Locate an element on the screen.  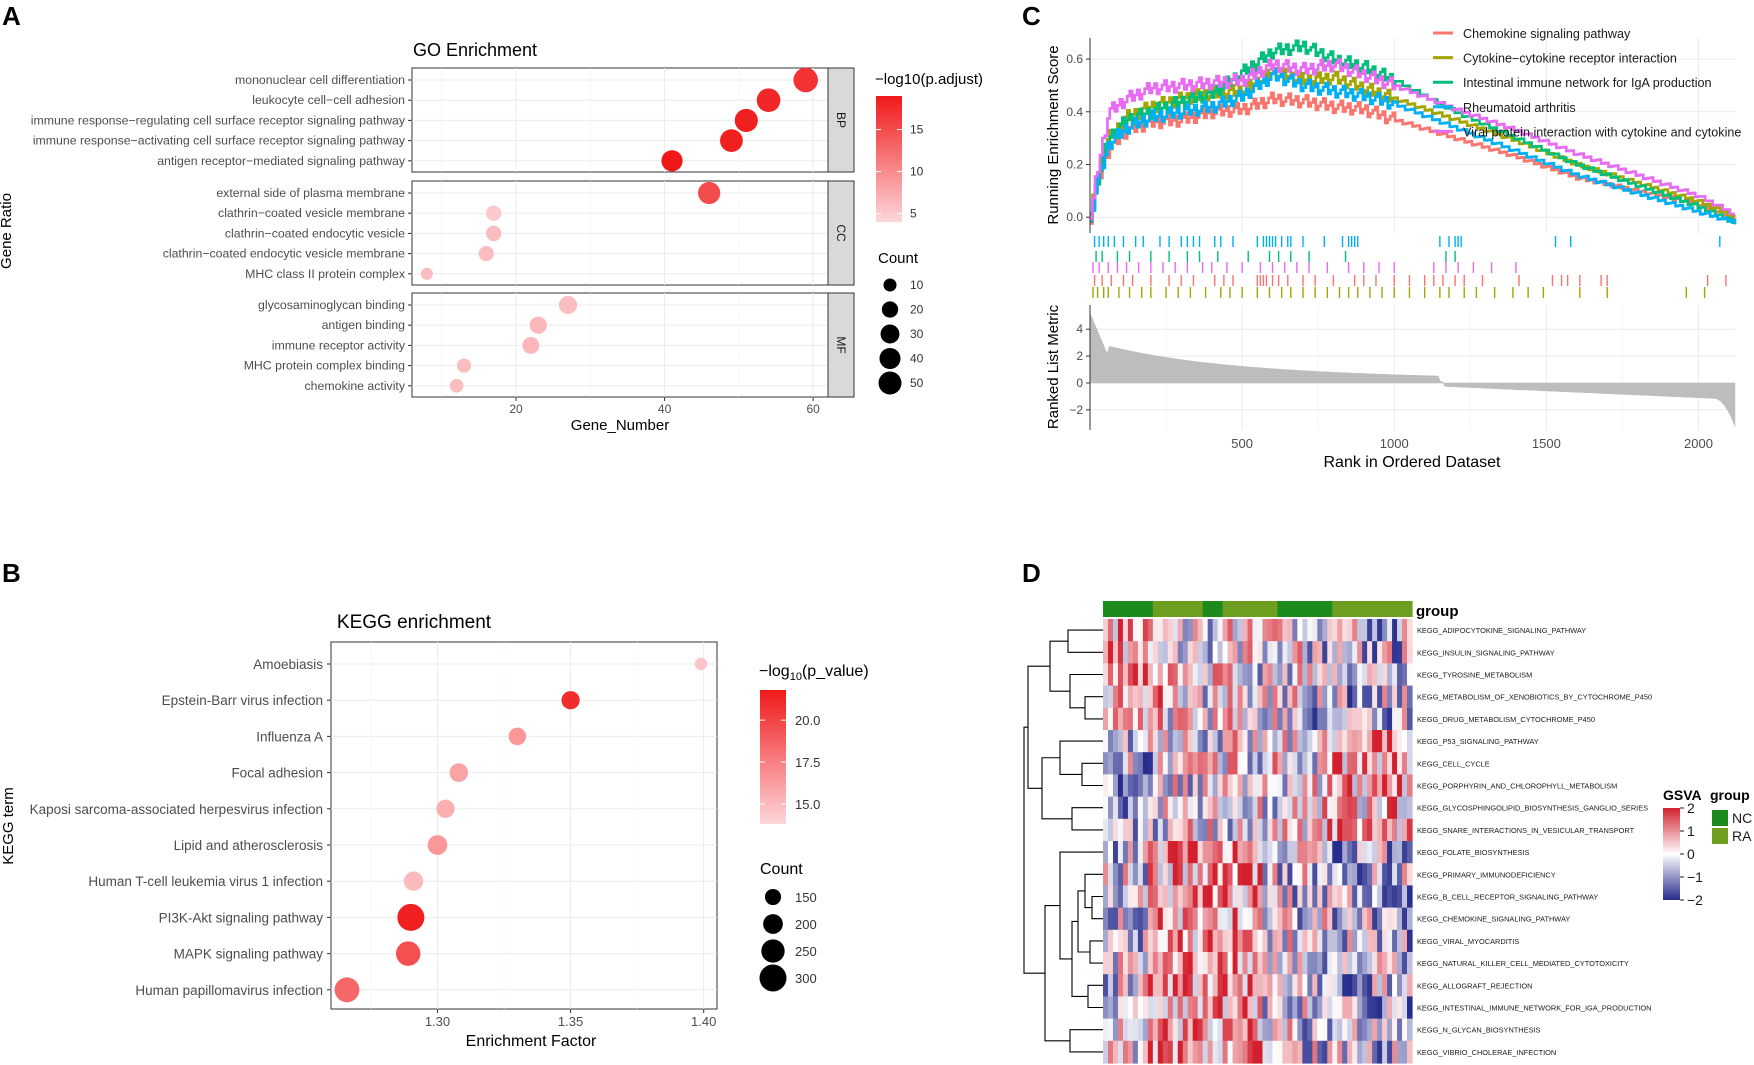
go-x-tick-label: 20 is located at coordinates (516, 409).